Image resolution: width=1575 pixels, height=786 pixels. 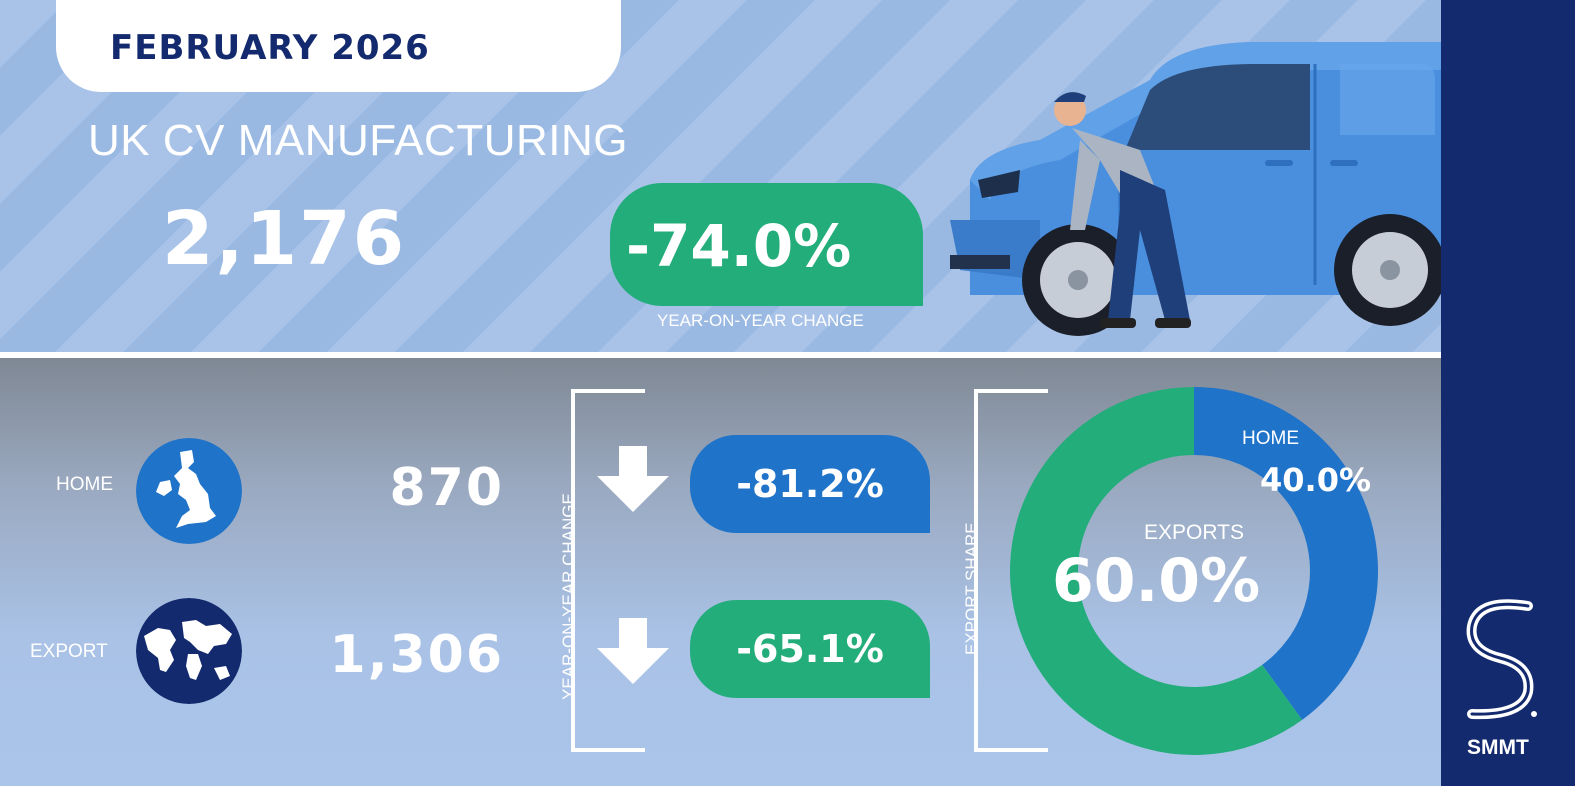 I want to click on globe-icon, so click(x=189, y=651).